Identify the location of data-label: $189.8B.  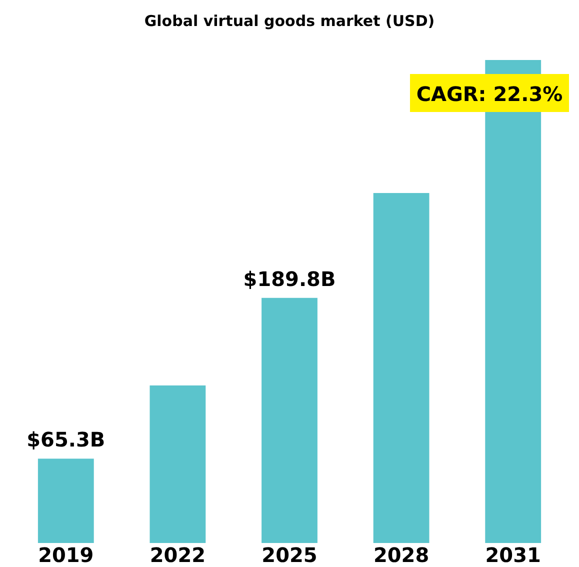
(289, 278).